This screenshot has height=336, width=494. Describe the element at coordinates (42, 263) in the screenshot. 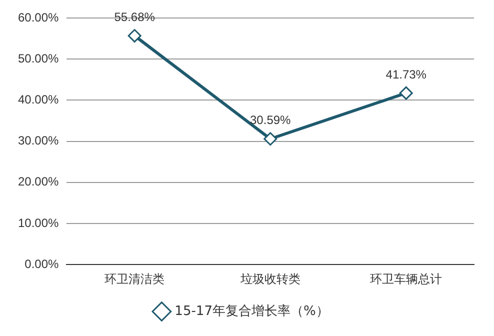

I see `y-tick-label: 0.00%` at that location.